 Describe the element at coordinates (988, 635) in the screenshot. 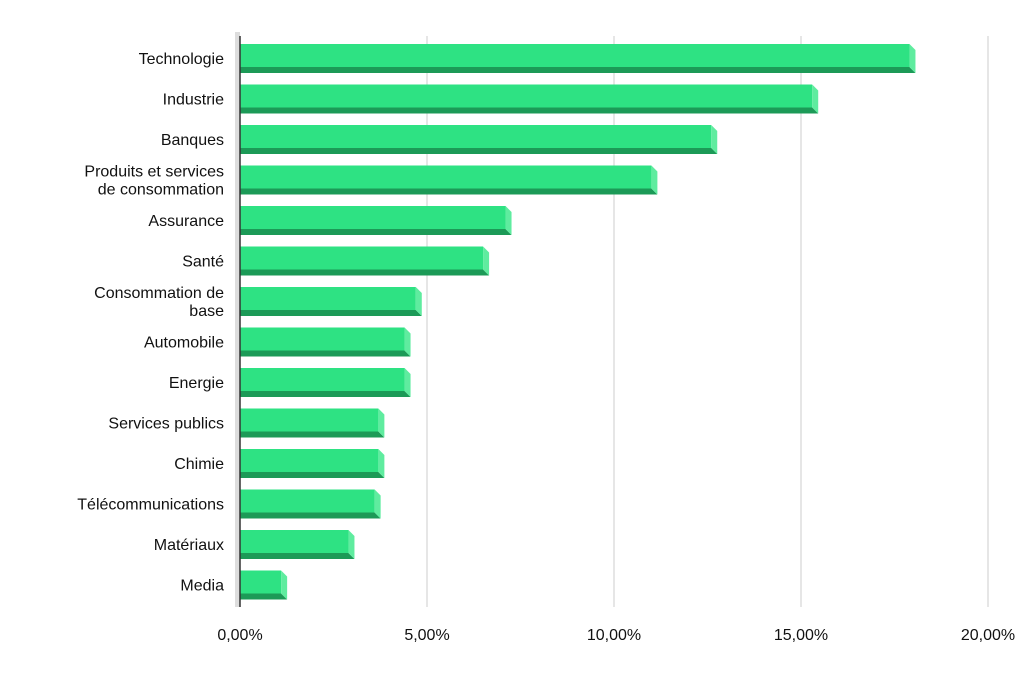

I see `x-tick-label: 20,00%` at that location.